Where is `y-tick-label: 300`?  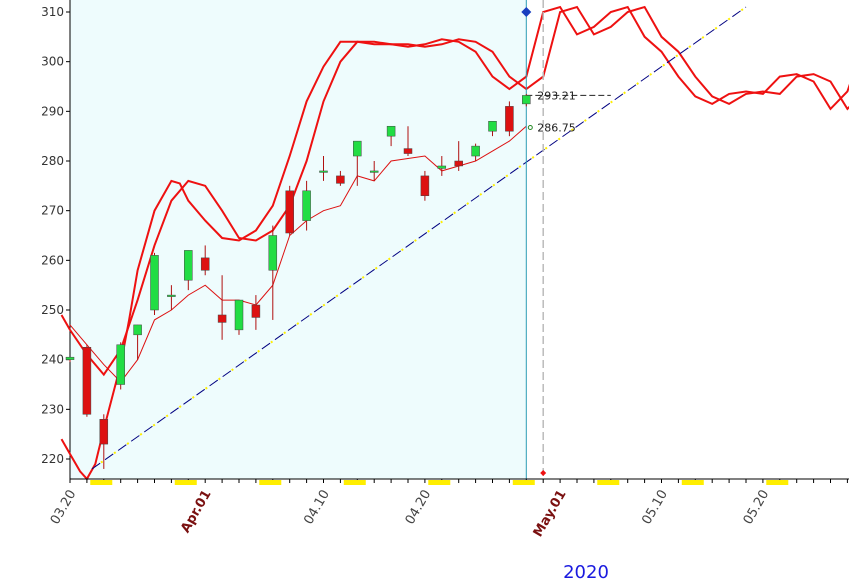 y-tick-label: 300 is located at coordinates (52, 62).